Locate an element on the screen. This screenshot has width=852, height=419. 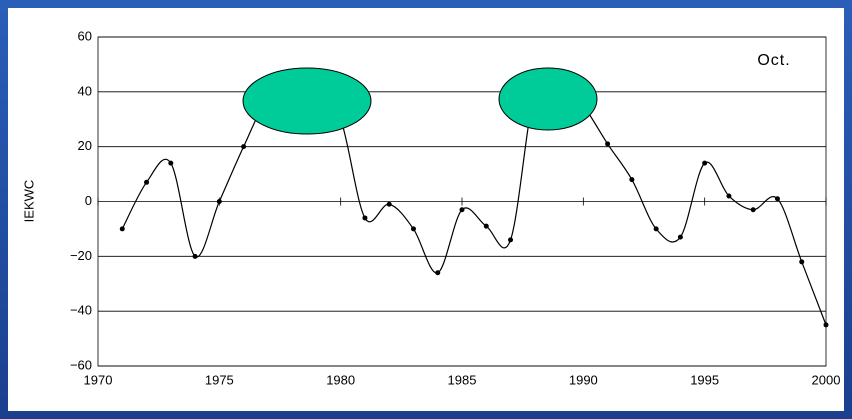
y-tick-label: −60 is located at coordinates (81, 364).